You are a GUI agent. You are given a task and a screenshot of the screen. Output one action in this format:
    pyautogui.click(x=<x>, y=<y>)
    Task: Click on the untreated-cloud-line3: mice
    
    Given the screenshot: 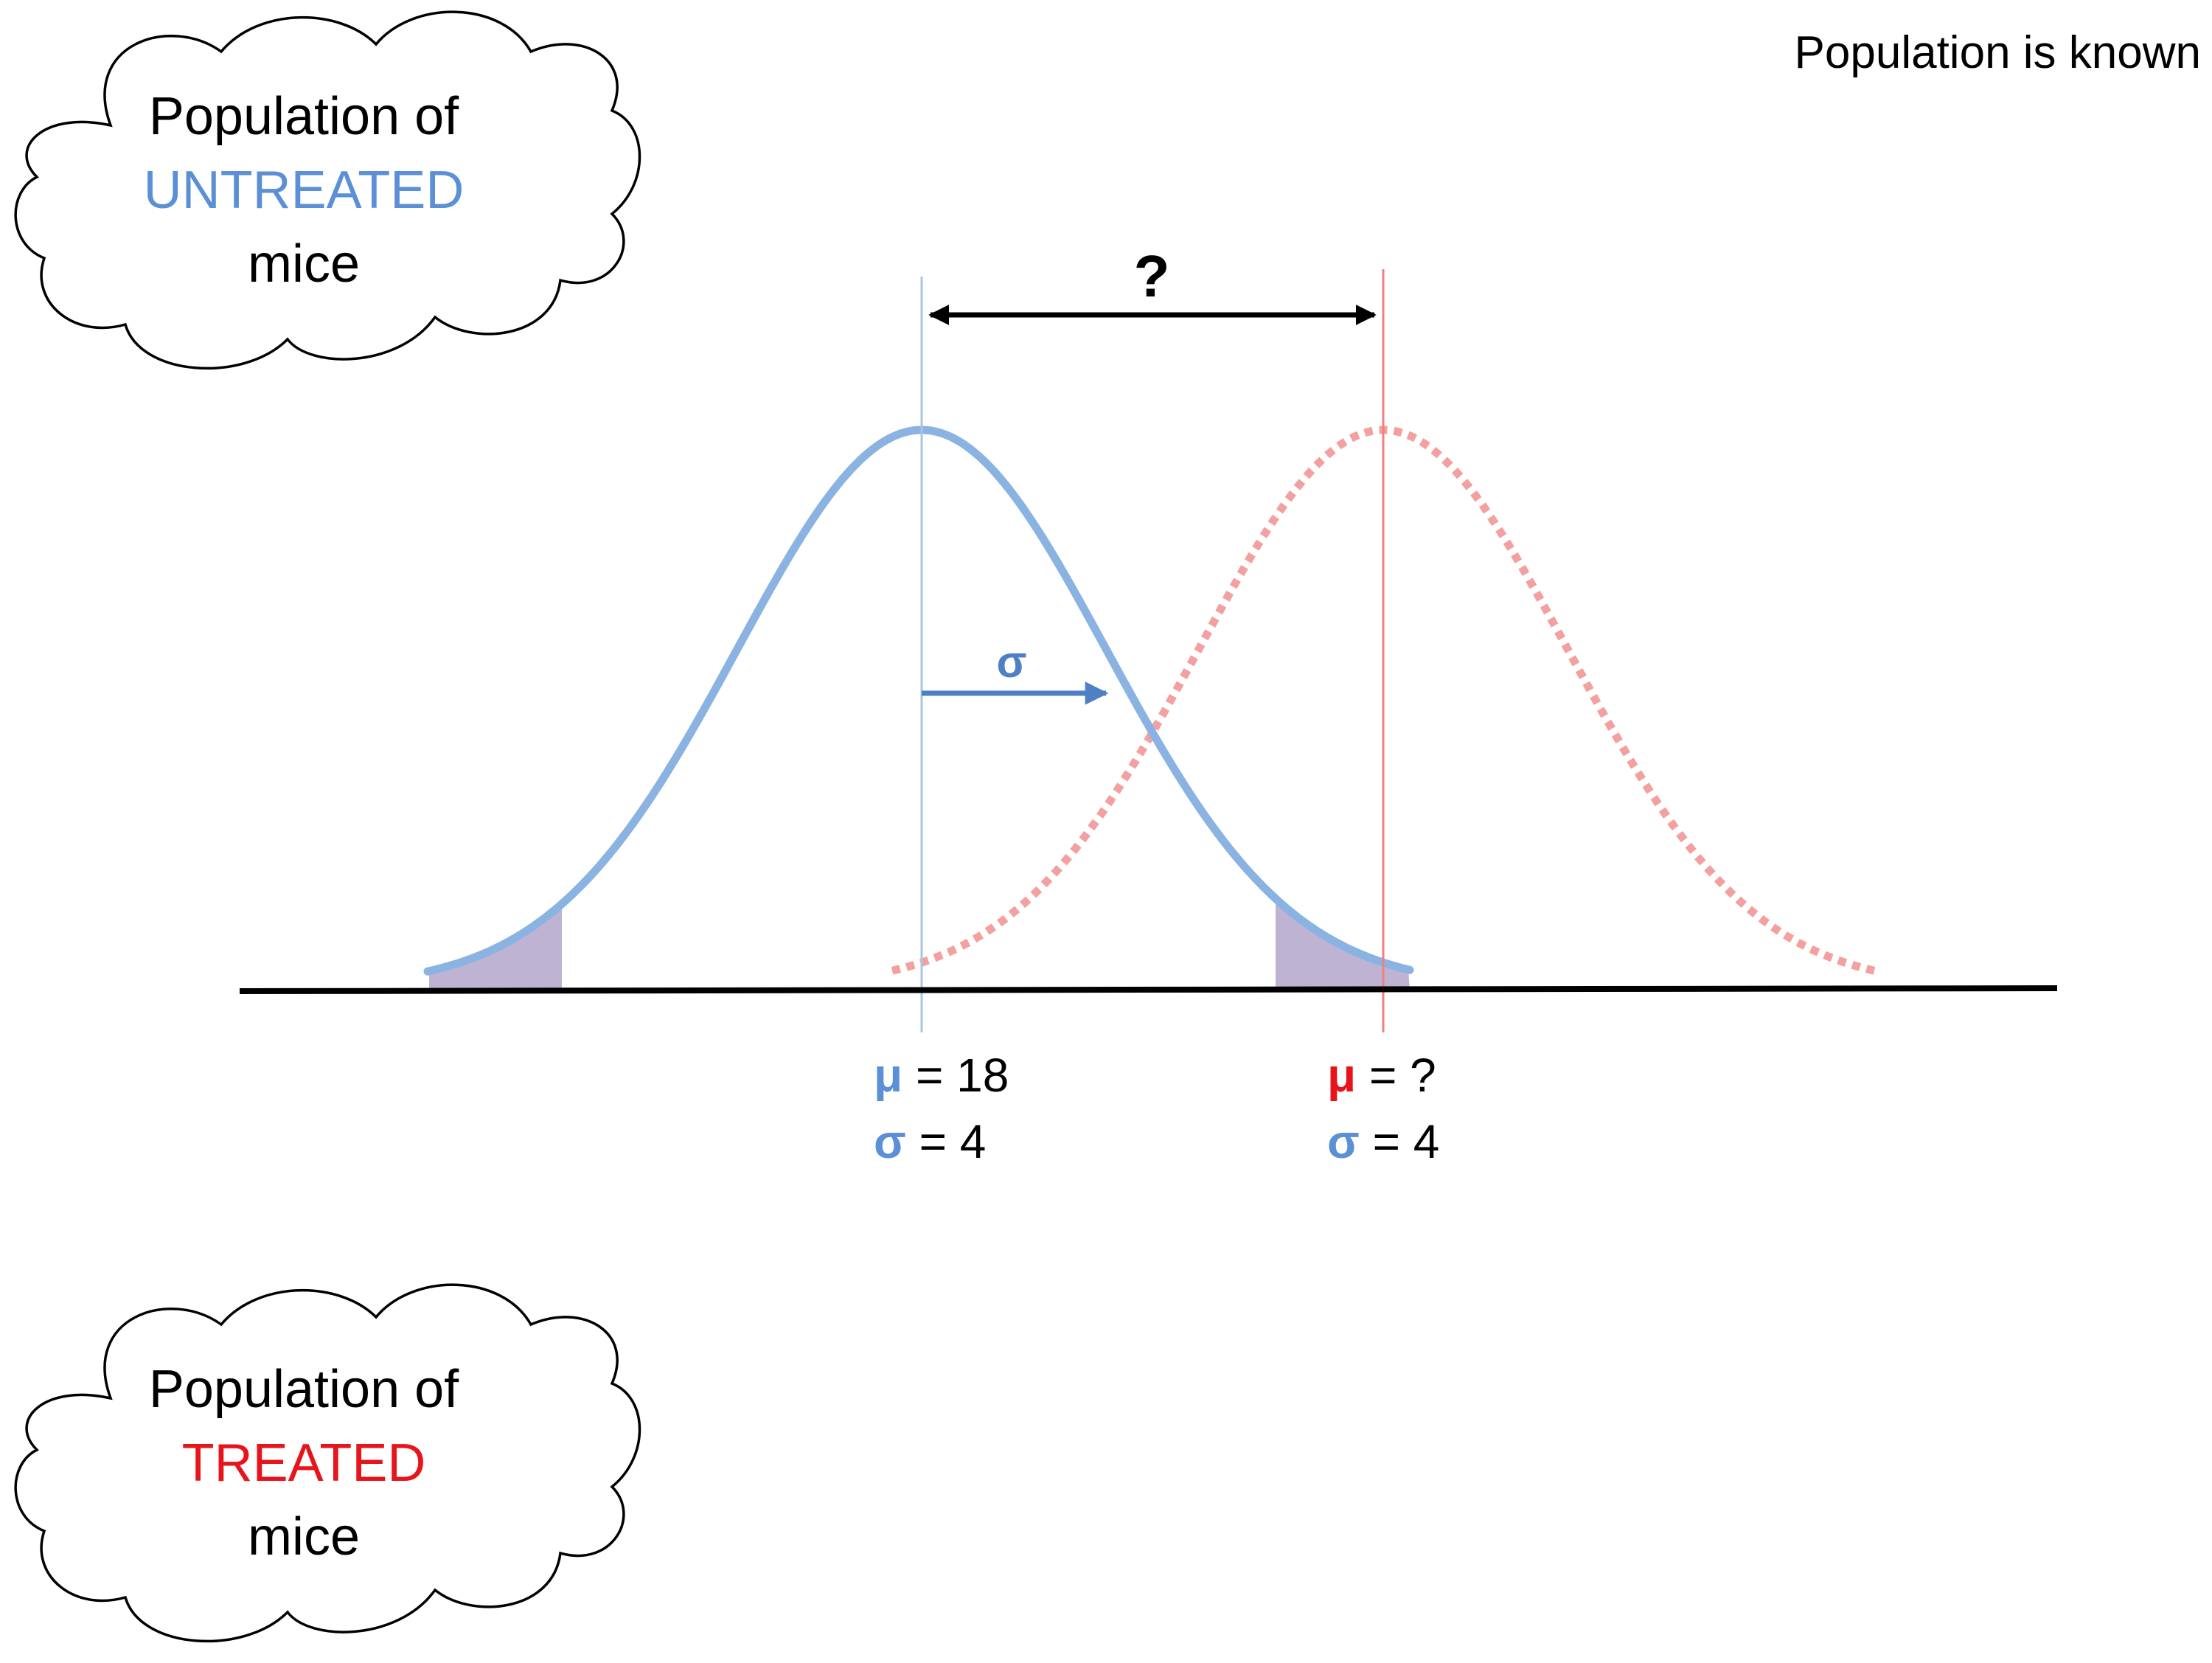 What is the action you would take?
    pyautogui.click(x=304, y=264)
    